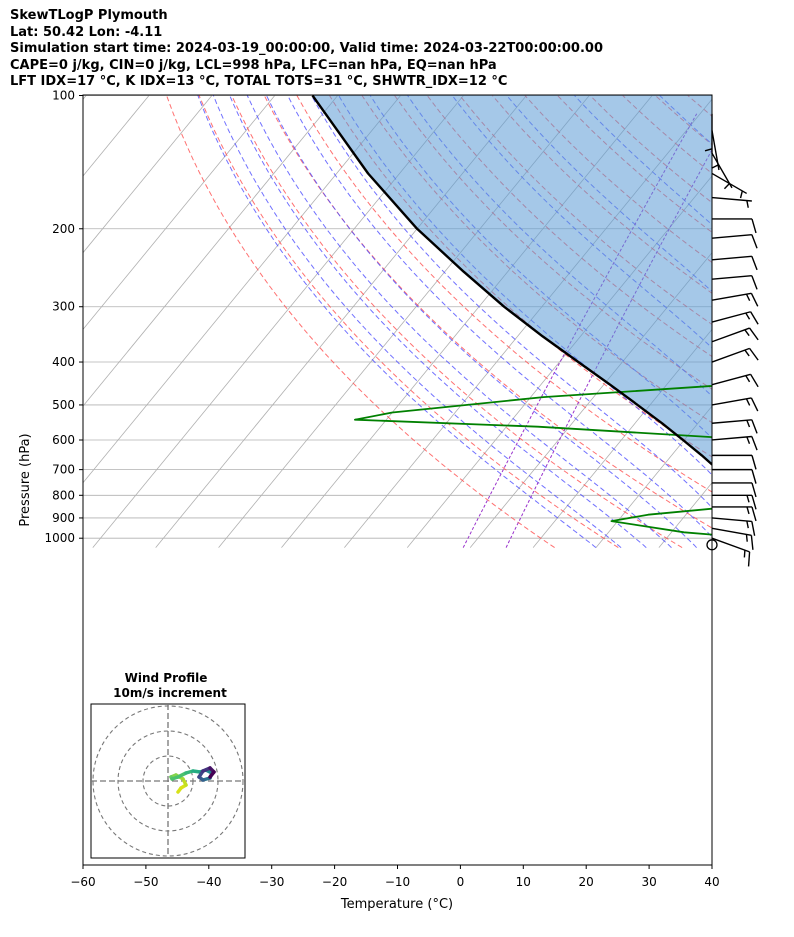  Describe the element at coordinates (63, 518) in the screenshot. I see `y-tick-label: 900` at that location.